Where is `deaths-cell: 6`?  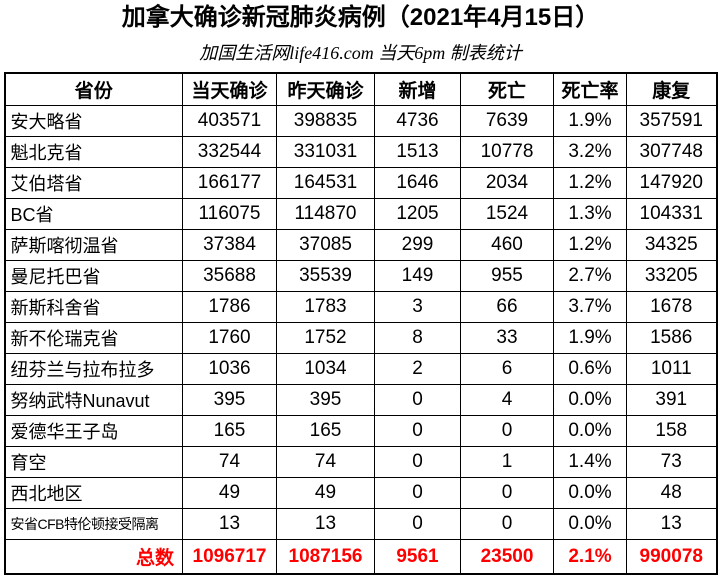
deaths-cell: 6 is located at coordinates (507, 369).